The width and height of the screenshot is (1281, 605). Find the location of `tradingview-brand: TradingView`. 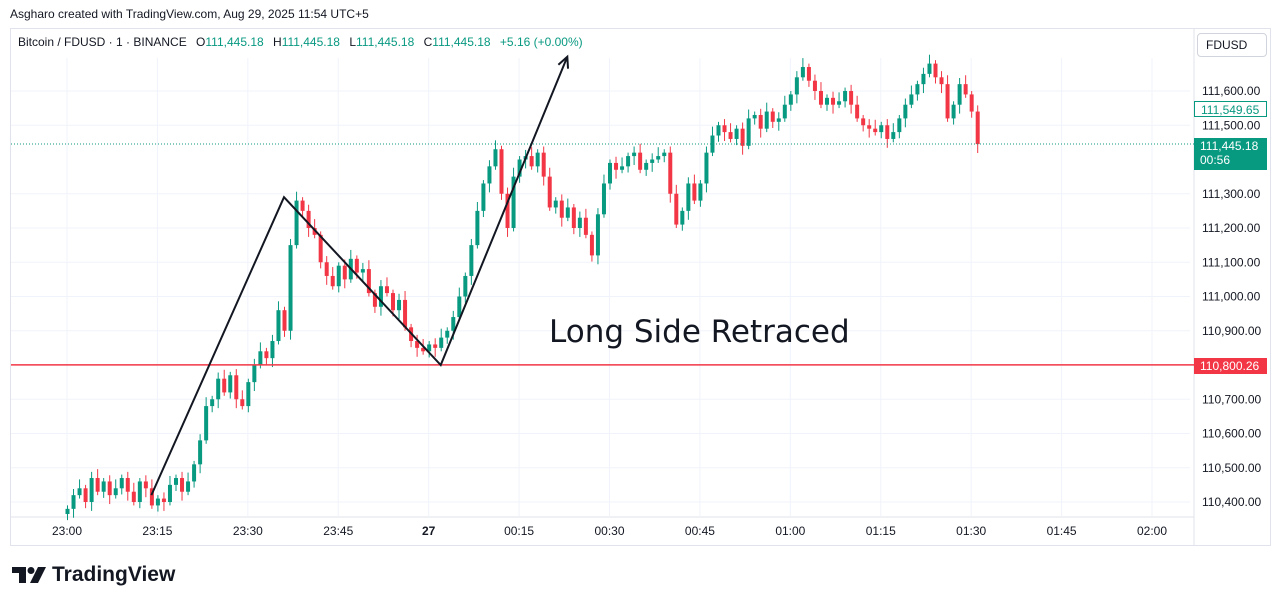

tradingview-brand: TradingView is located at coordinates (93, 575).